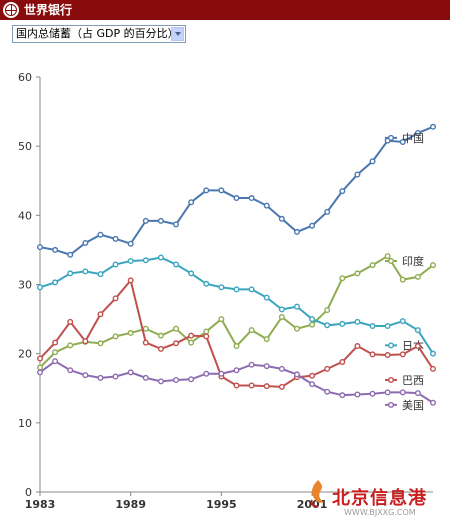  I want to click on y-tick-label: 40, so click(25, 215).